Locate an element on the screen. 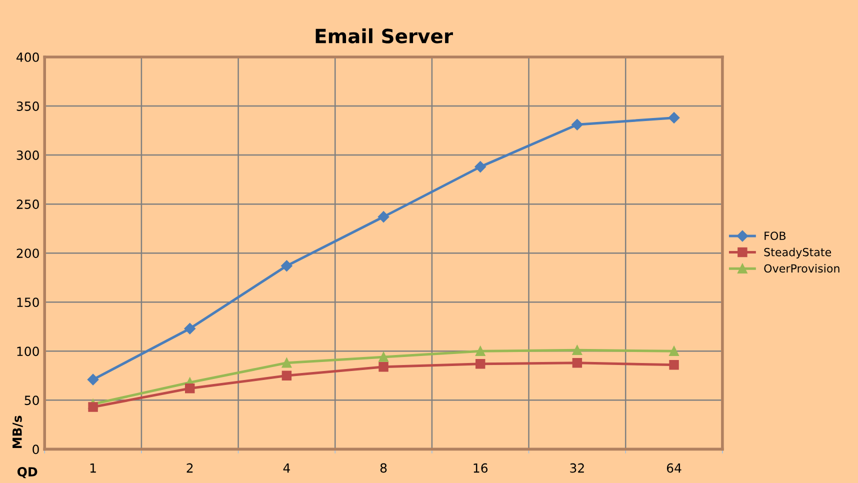 This screenshot has height=483, width=858. x-axis-title: QD is located at coordinates (27, 472).